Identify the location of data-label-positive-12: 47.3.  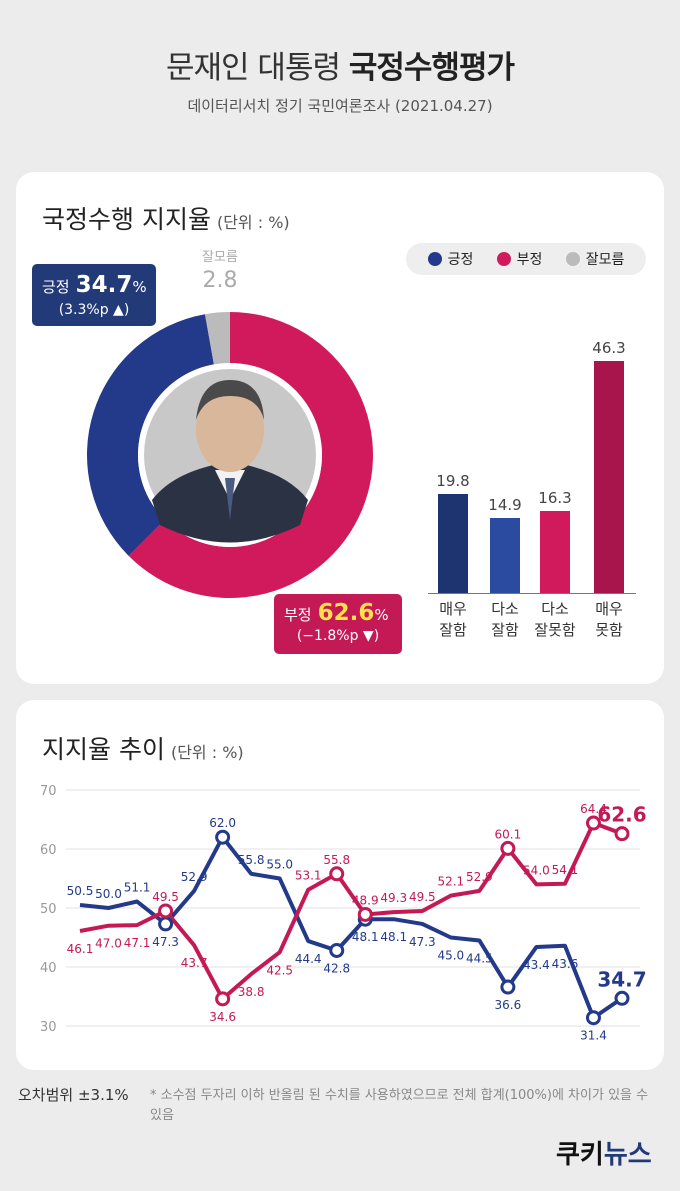
(422, 942).